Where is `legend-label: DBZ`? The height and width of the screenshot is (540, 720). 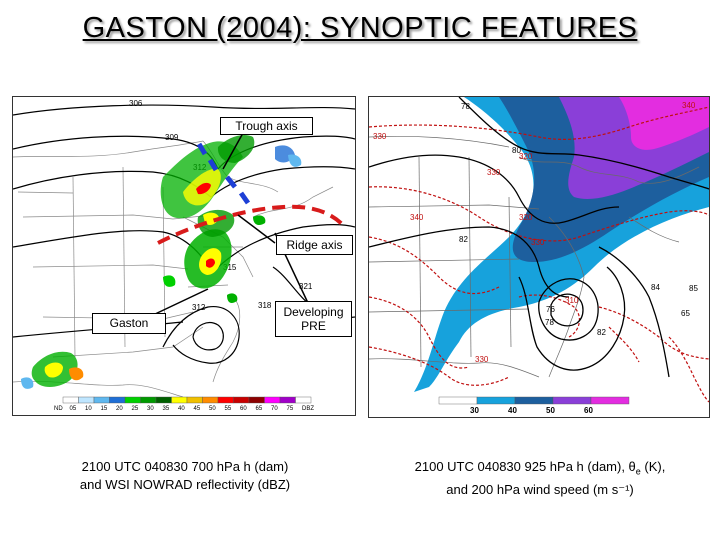
legend-label: DBZ is located at coordinates (308, 409).